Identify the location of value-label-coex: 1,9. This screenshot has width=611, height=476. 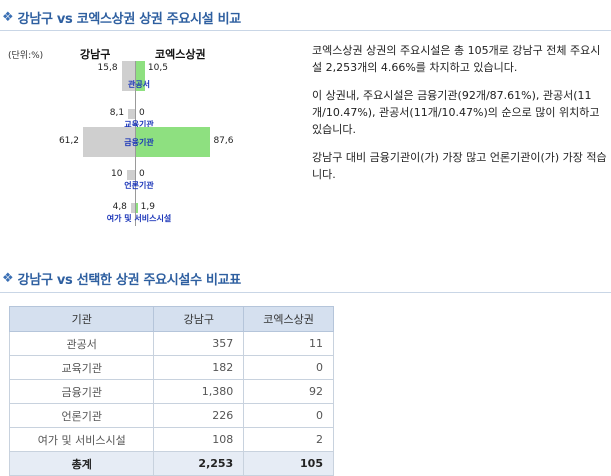
(147, 207).